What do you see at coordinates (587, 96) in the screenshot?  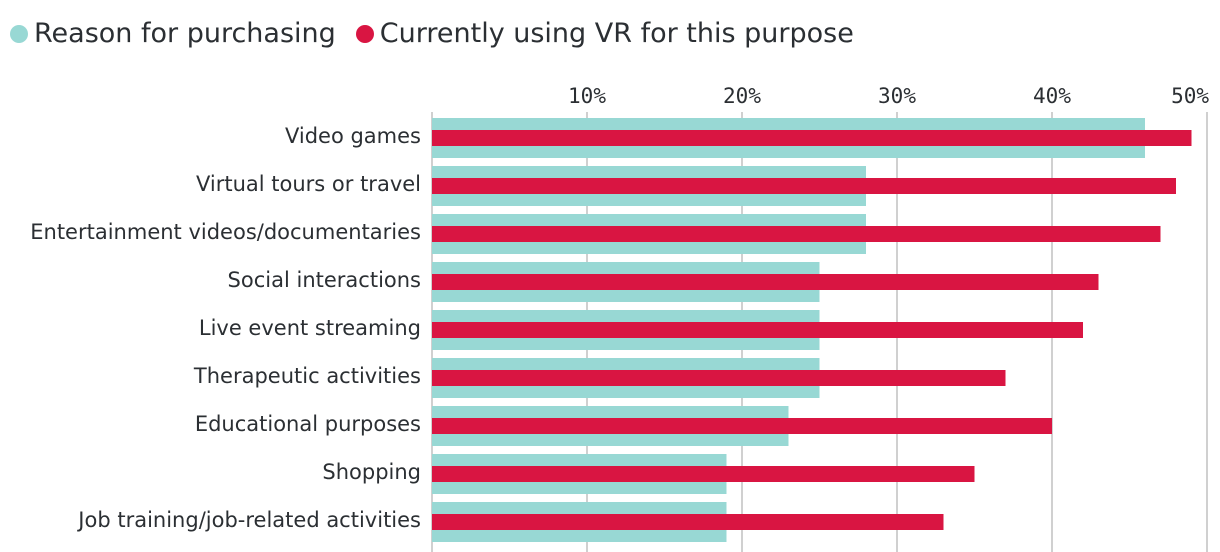 I see `x-tick-label: 10%` at bounding box center [587, 96].